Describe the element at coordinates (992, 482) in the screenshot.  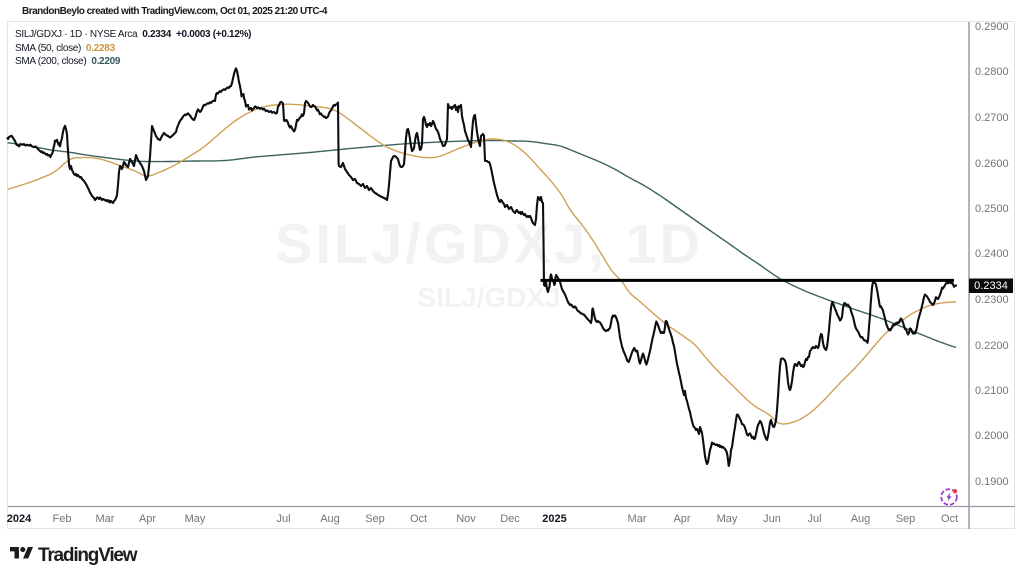
I see `svg-text: 0.1900` at that location.